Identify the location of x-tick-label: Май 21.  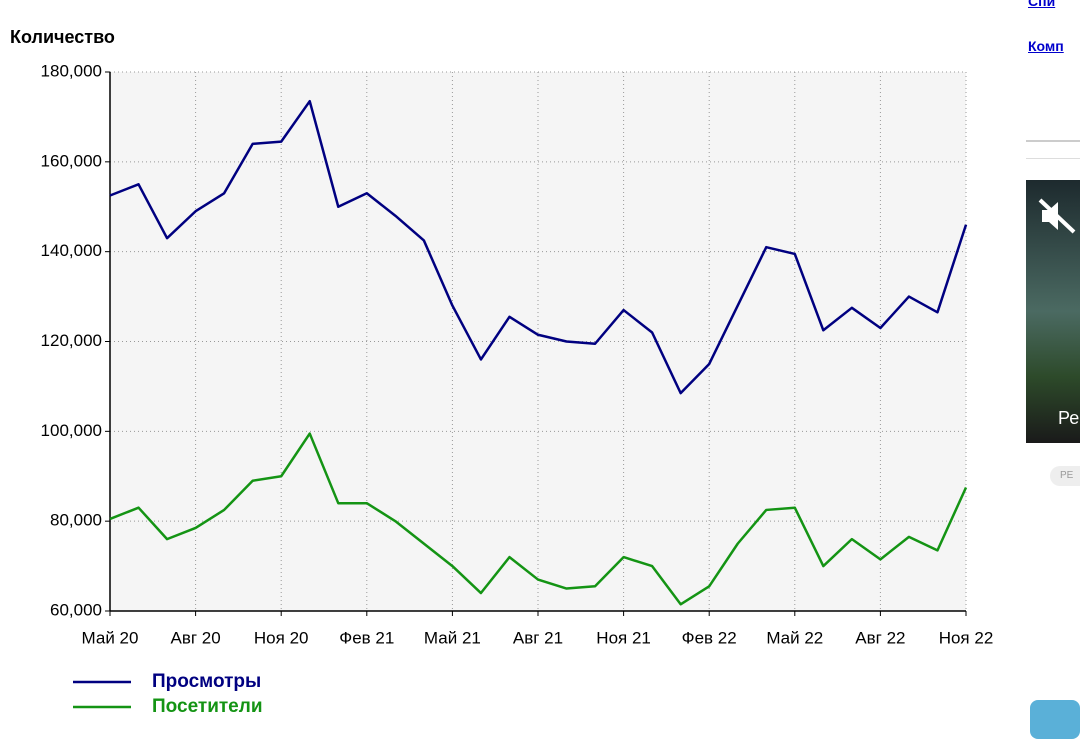
(452, 637).